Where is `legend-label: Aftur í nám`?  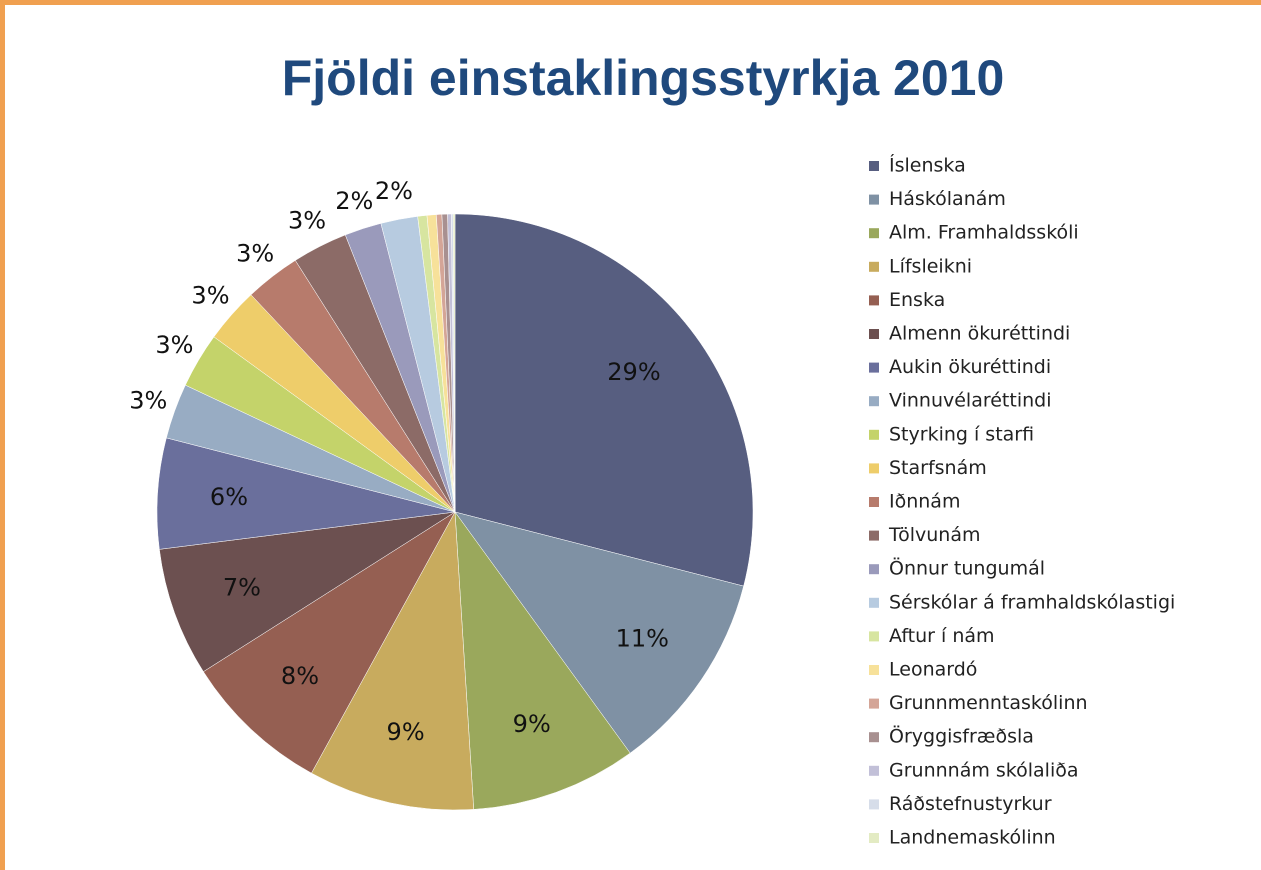
legend-label: Aftur í nám is located at coordinates (942, 636).